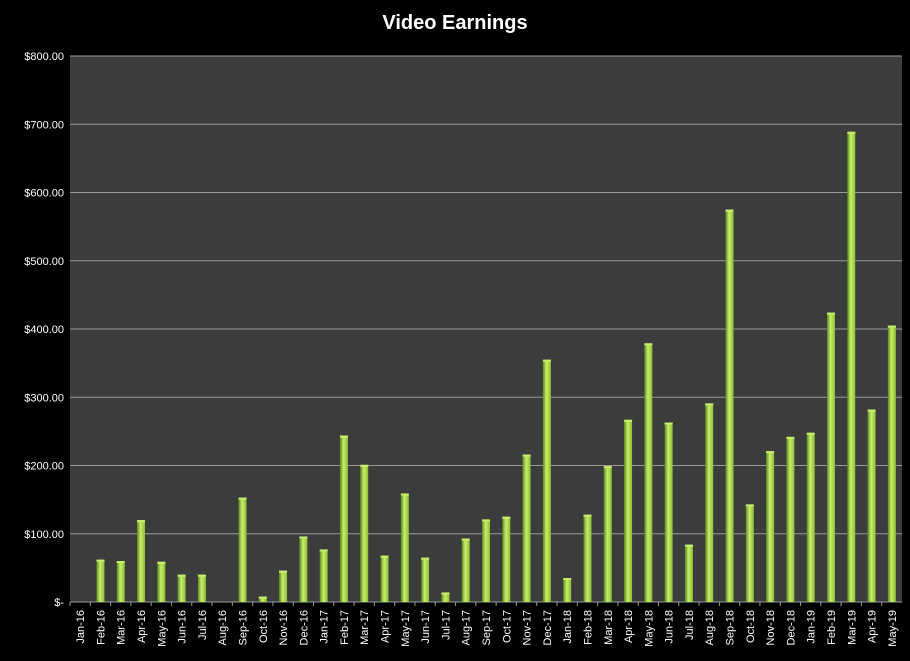 This screenshot has height=661, width=910. I want to click on x-tick-label: Jan-16, so click(81, 627).